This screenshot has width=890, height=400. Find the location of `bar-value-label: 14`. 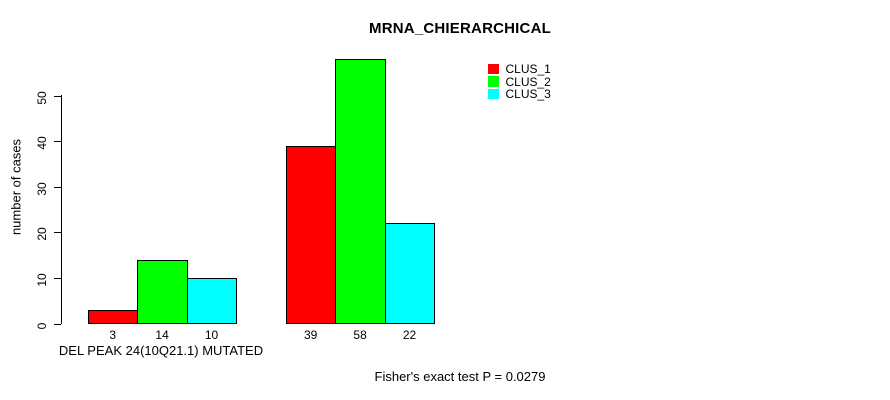

bar-value-label: 14 is located at coordinates (162, 335).